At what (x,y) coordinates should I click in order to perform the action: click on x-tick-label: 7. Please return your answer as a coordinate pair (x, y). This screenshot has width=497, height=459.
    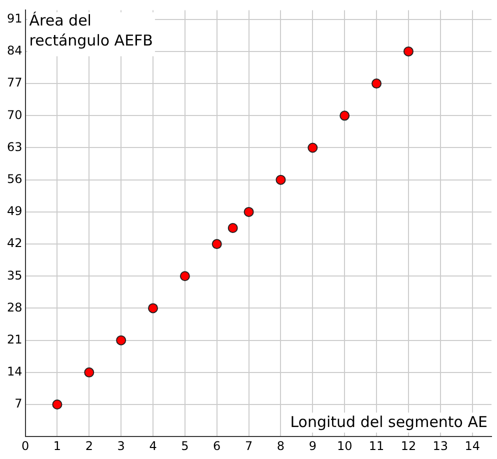
    Looking at the image, I should click on (248, 445).